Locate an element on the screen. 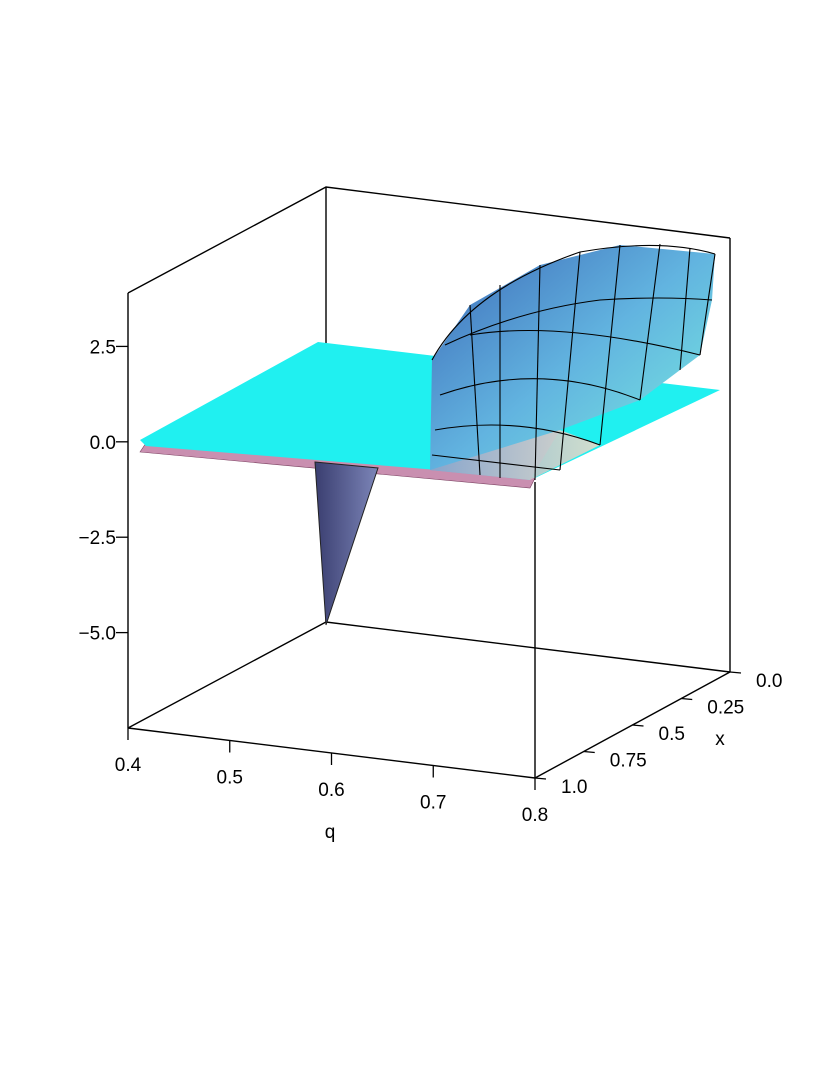 This screenshot has height=1075, width=830. x-tick-label: 0.8 is located at coordinates (535, 815).